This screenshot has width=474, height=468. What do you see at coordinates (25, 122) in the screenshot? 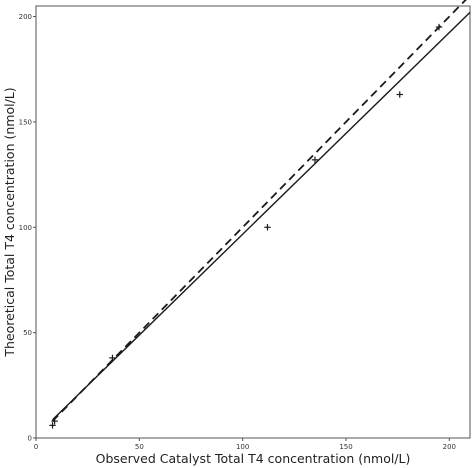
I see `y-tick-label: 150` at bounding box center [25, 122].